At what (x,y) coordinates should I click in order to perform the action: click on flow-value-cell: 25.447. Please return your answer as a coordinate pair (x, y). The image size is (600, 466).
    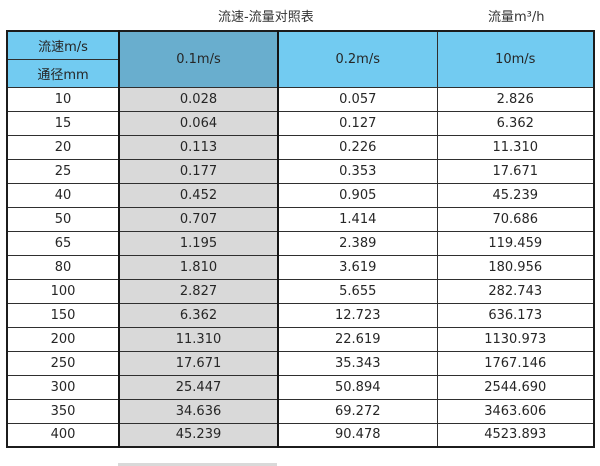
    Looking at the image, I should click on (198, 387).